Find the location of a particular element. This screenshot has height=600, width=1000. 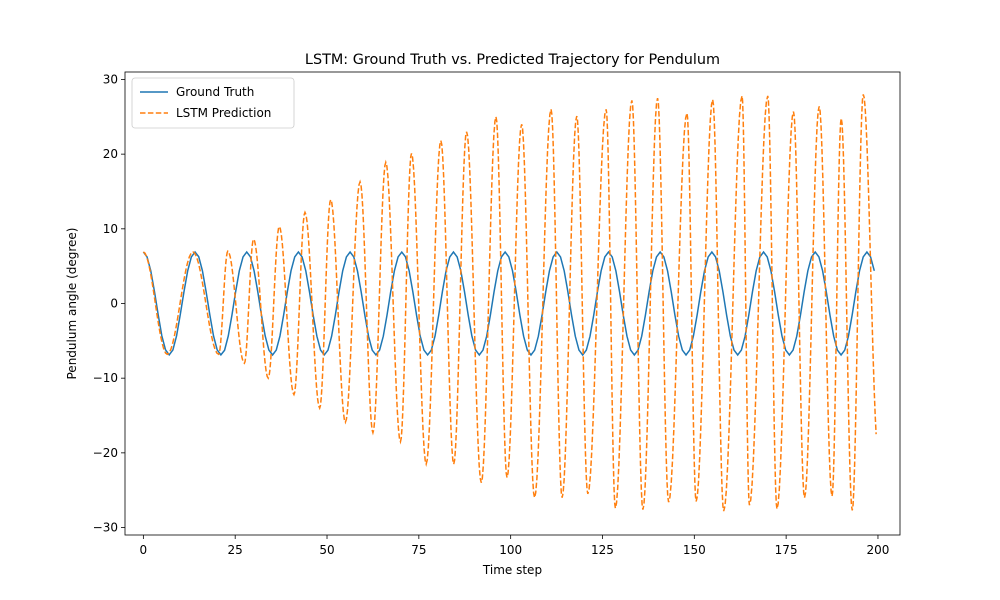

legend-box is located at coordinates (213, 103).